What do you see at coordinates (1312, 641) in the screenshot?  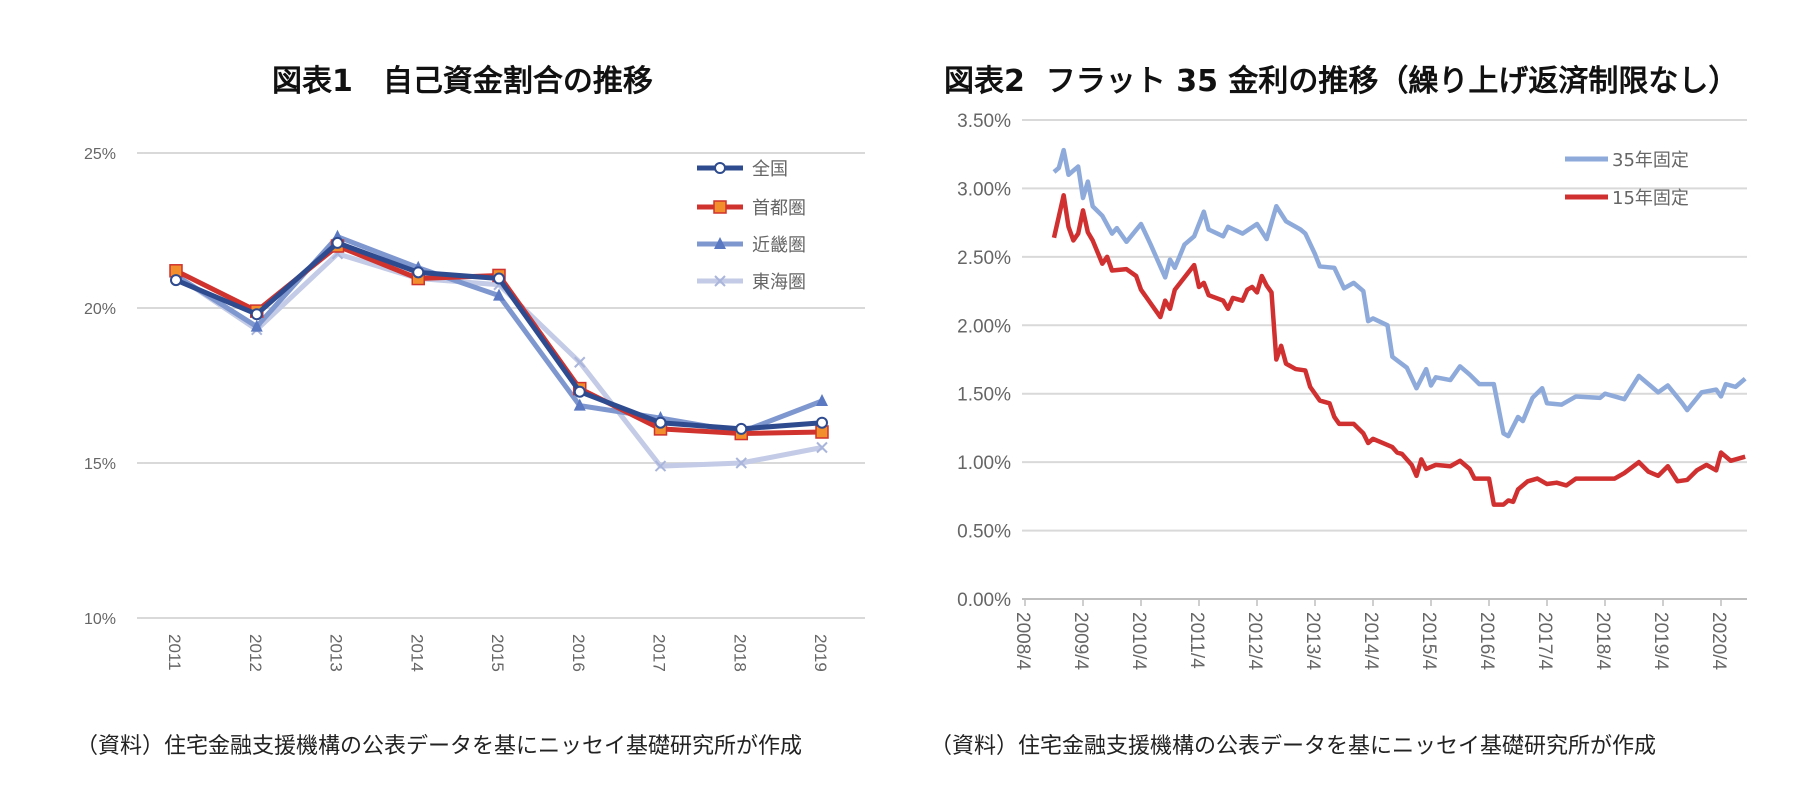 I see `x-tick-label: 2013/4` at bounding box center [1312, 641].